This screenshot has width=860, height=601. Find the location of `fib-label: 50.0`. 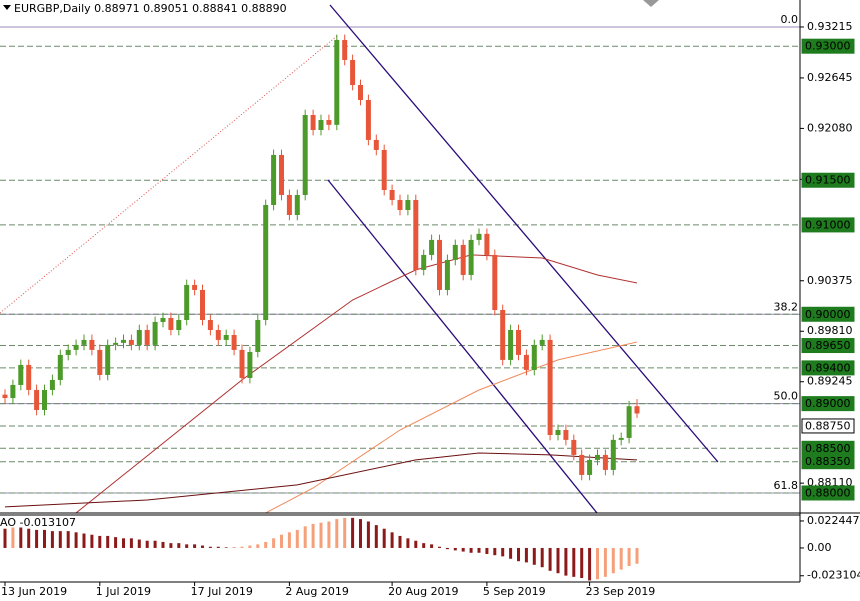

fib-label: 50.0 is located at coordinates (786, 396).